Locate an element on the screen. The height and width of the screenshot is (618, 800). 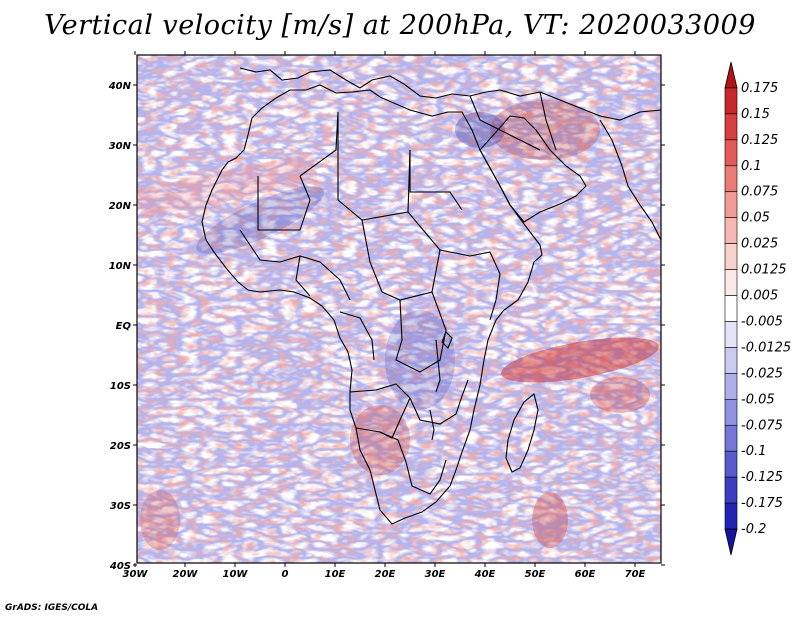
lon-label: 50E is located at coordinates (535, 574).